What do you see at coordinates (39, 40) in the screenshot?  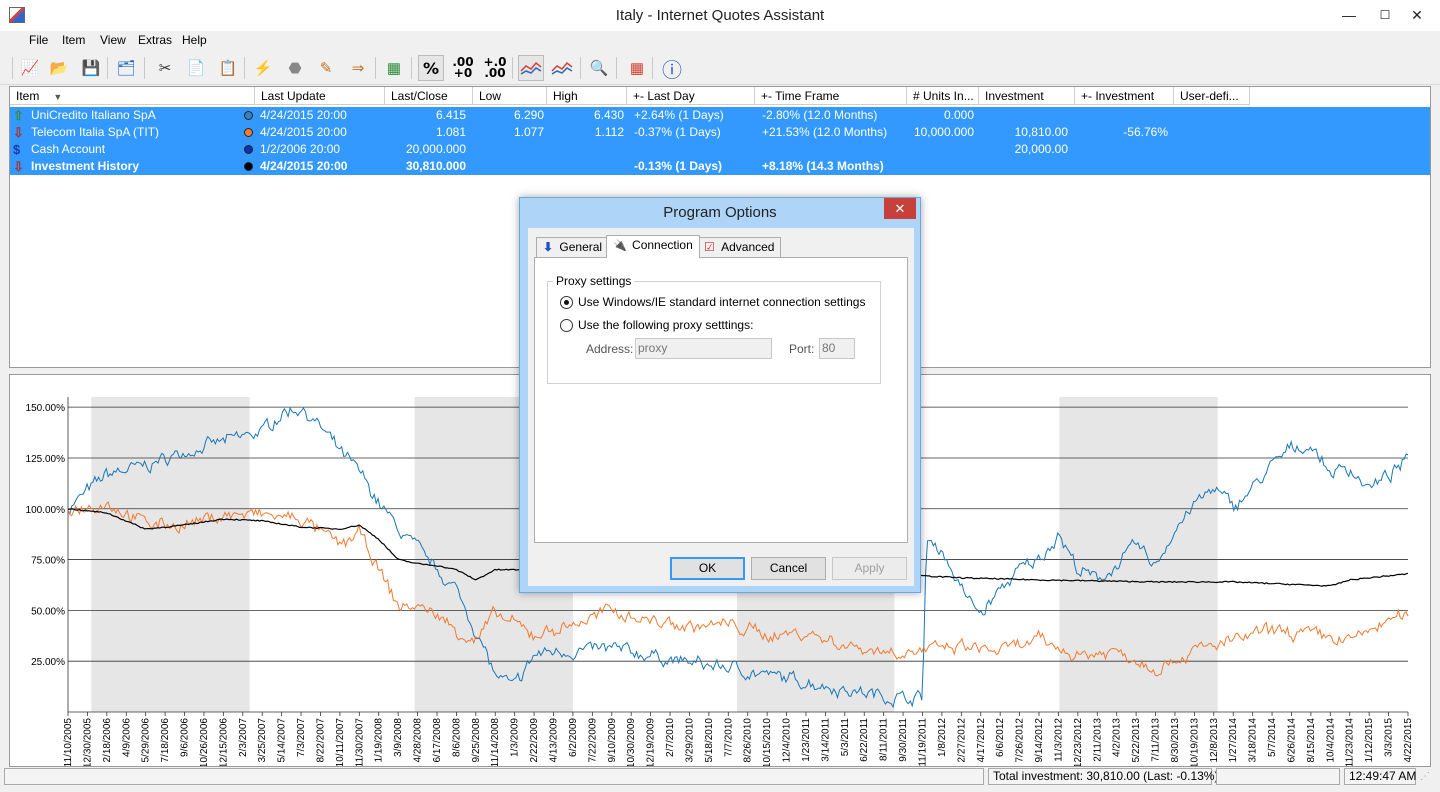 I see `menu-file: File` at bounding box center [39, 40].